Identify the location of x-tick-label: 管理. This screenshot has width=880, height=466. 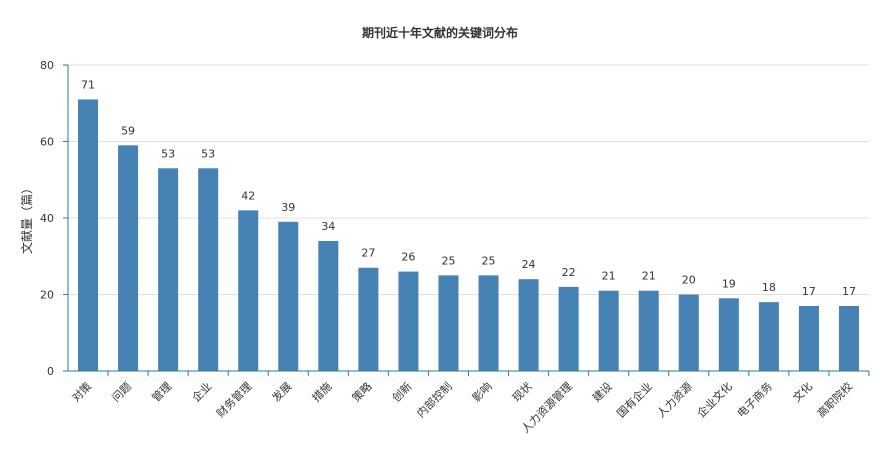
(161, 391).